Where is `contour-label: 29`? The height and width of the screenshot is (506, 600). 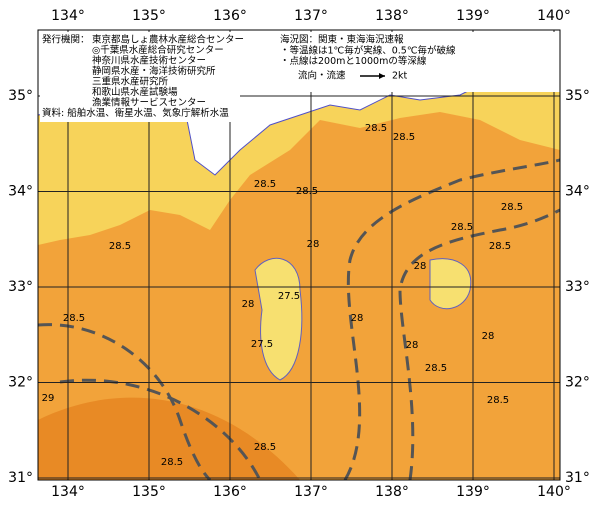 contour-label: 29 is located at coordinates (48, 398).